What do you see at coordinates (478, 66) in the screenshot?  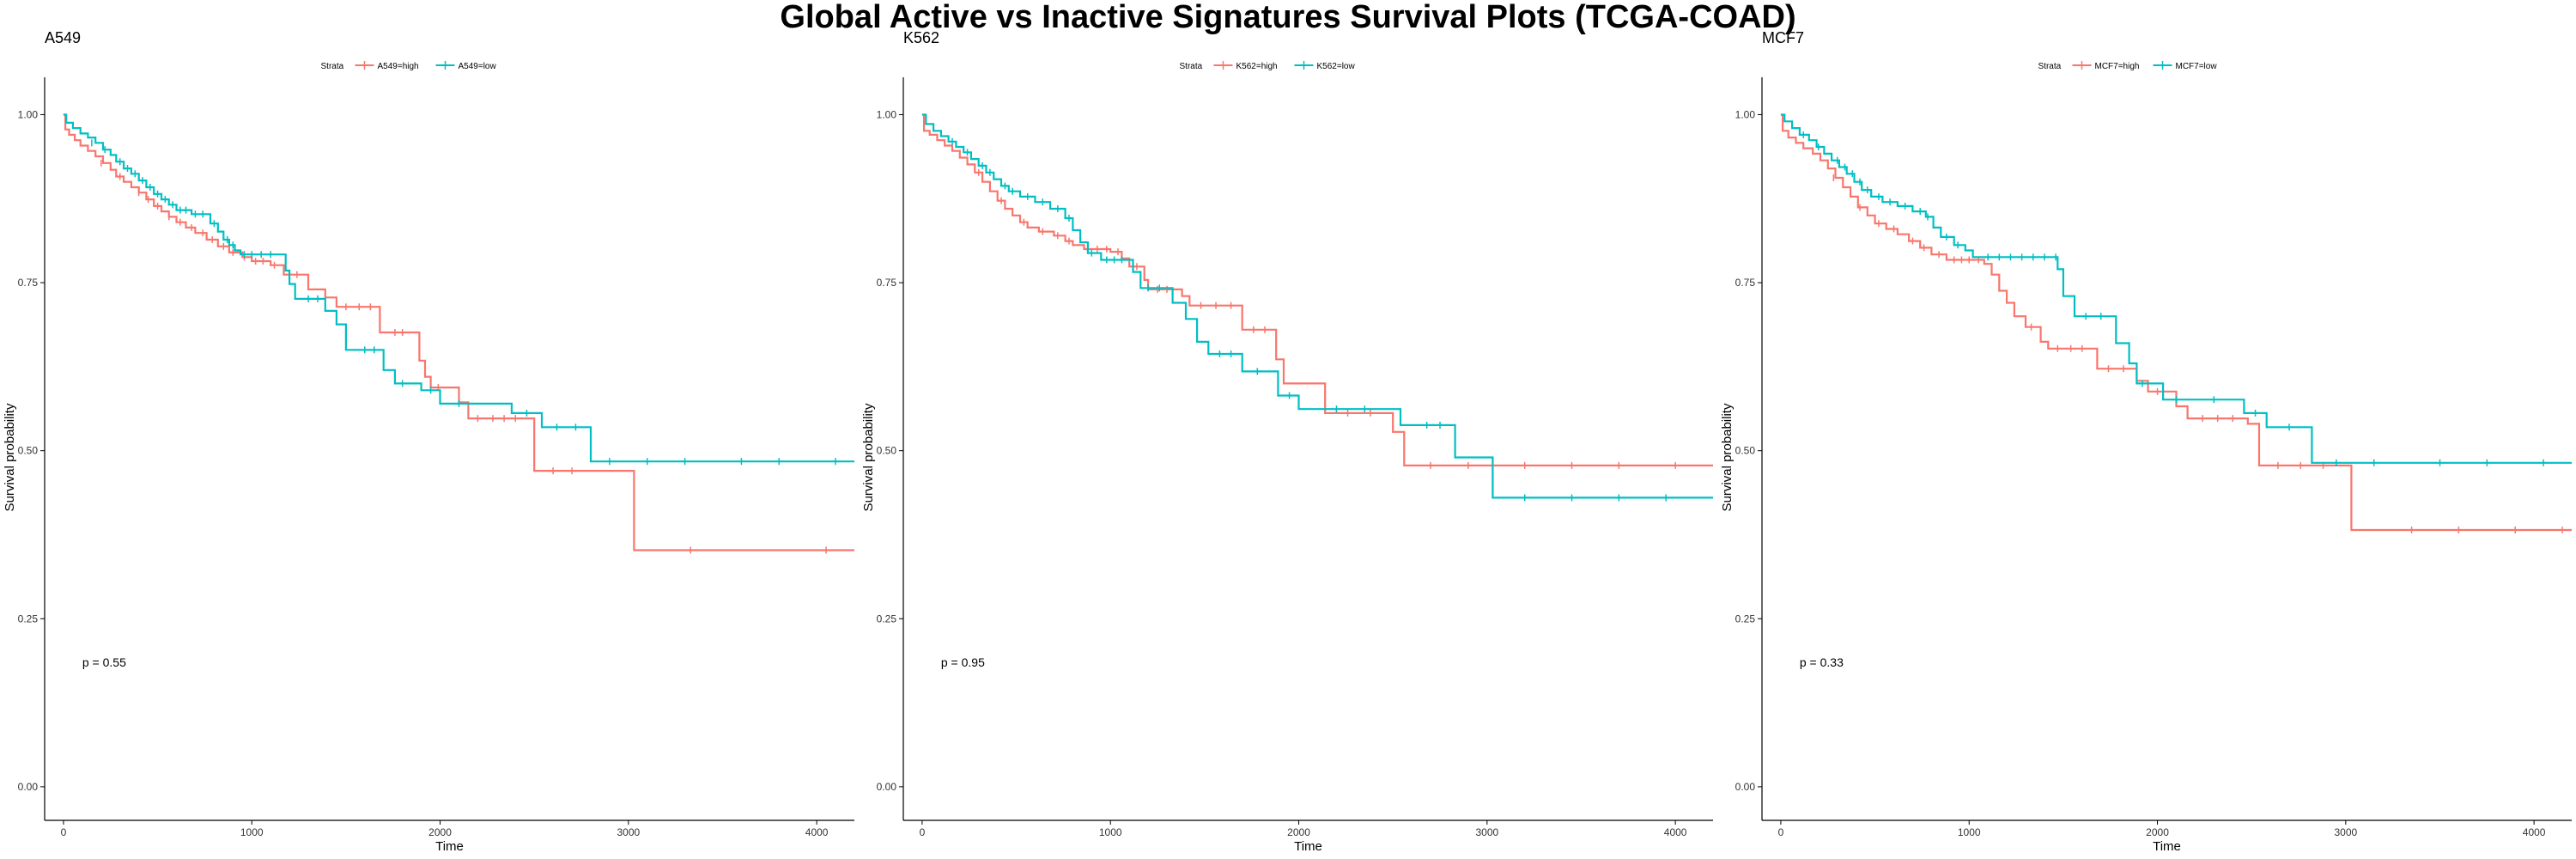 I see `legend-label: A549=low` at bounding box center [478, 66].